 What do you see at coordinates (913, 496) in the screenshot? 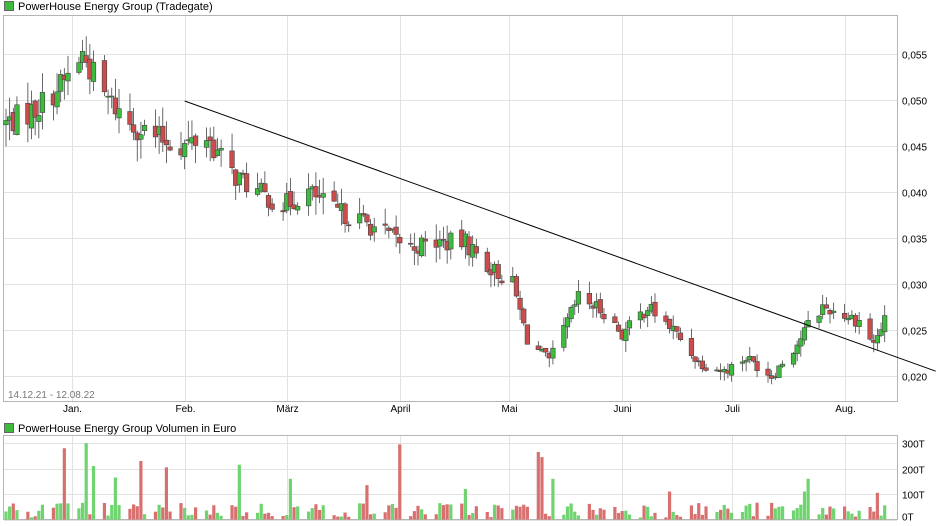
I see `volume-y-tick: 100T` at bounding box center [913, 496].